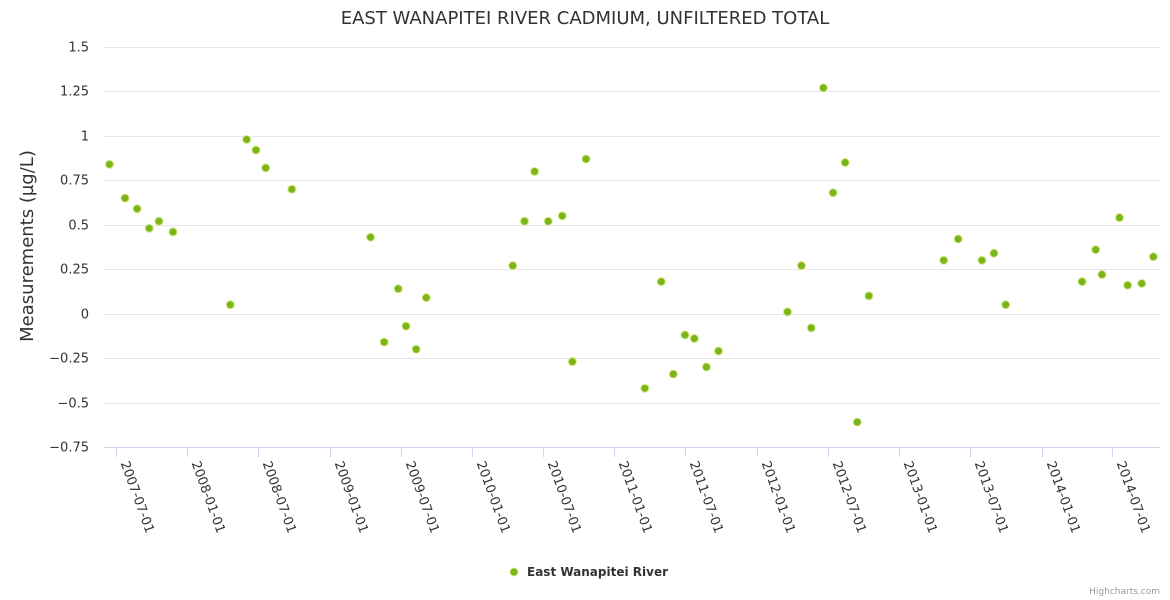 The width and height of the screenshot is (1170, 600). Describe the element at coordinates (422, 497) in the screenshot. I see `x-tick-label: 2009-07-01` at that location.